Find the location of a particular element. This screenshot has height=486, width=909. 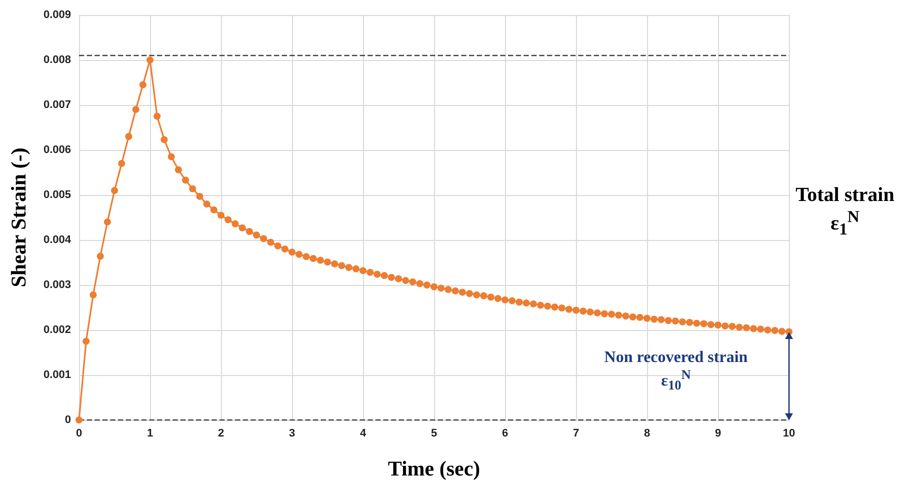

y-tick-label: 0.007 is located at coordinates (57, 105).